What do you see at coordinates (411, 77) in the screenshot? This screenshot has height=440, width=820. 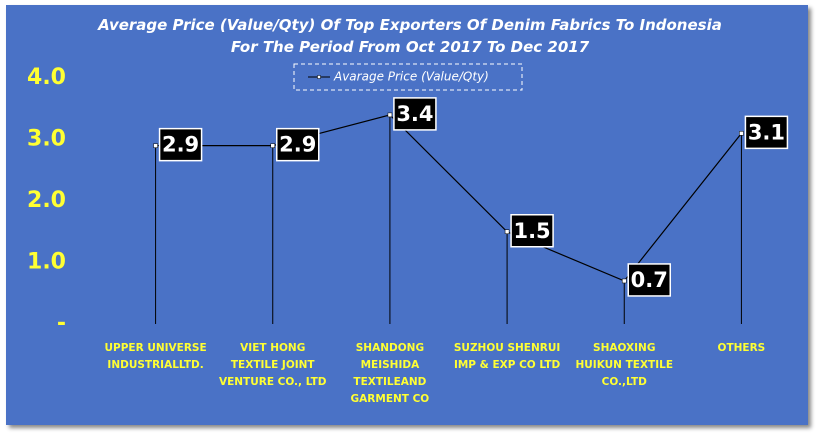 I see `legend-label: Avarage Price (Value/Qty)` at bounding box center [411, 77].